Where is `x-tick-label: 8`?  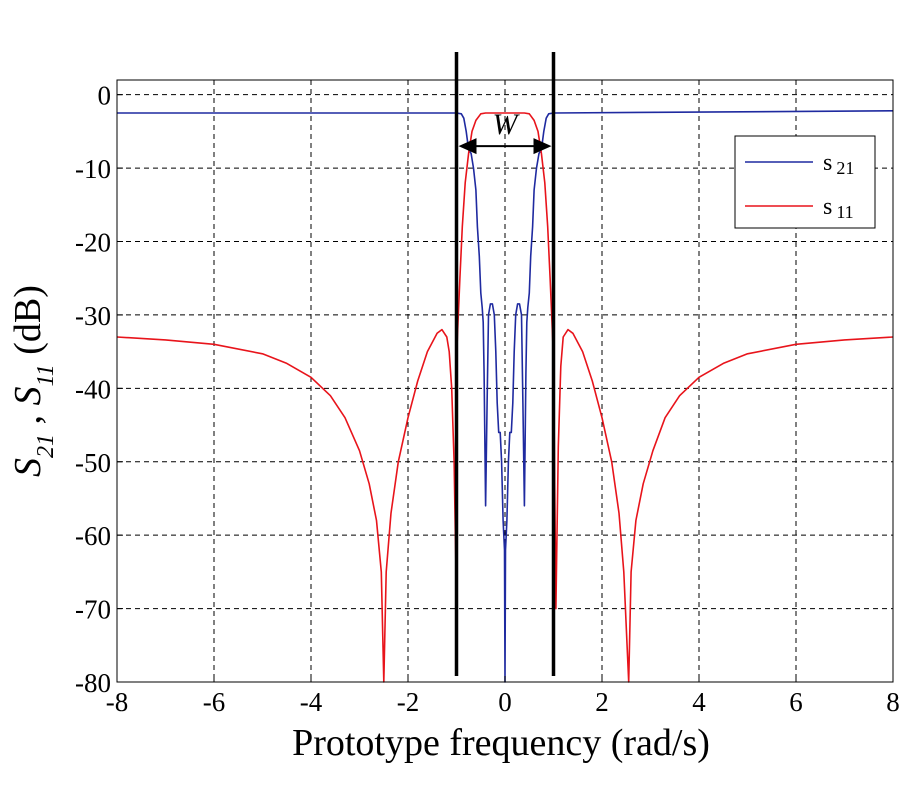 x-tick-label: 8 is located at coordinates (893, 702).